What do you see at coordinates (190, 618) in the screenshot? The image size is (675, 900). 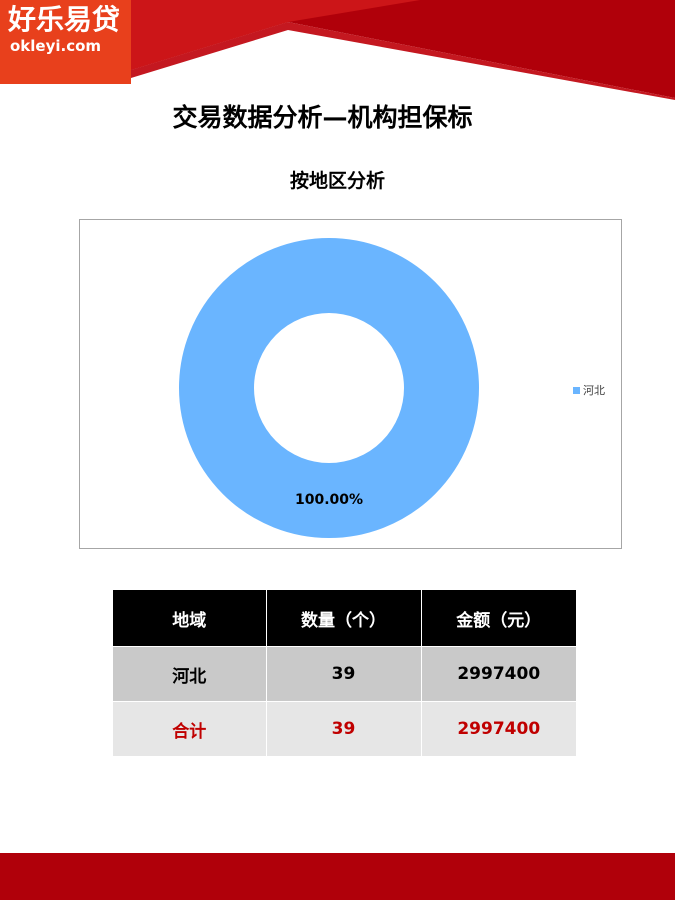 I see `header-region: 地域` at bounding box center [190, 618].